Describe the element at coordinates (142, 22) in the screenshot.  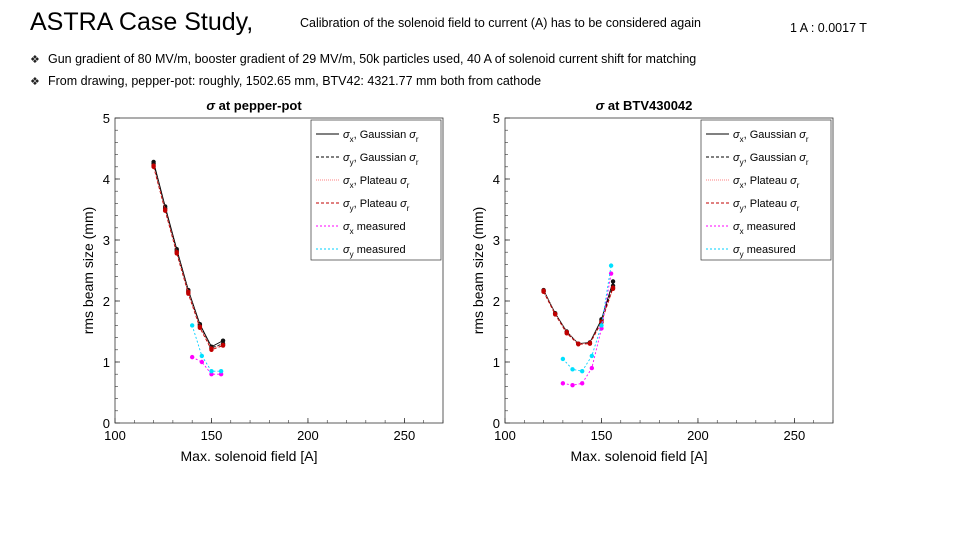
I see `slide-title: ASTRA Case Study,` at that location.